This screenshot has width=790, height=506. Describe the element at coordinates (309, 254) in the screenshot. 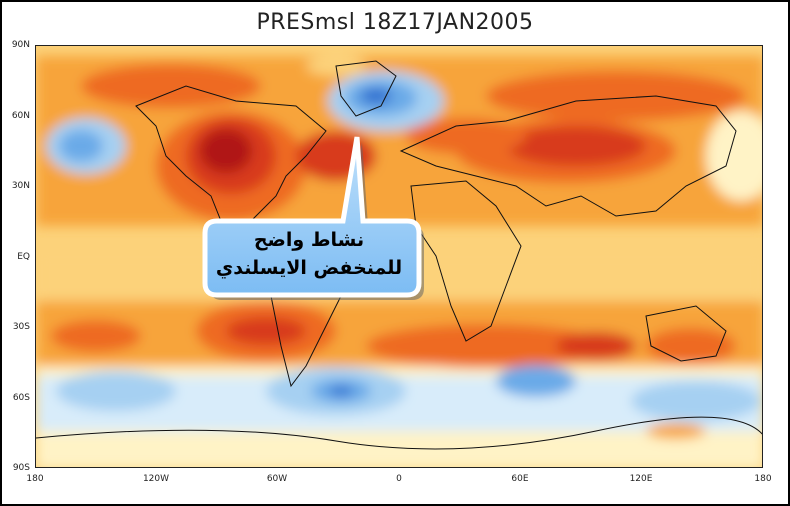

I see `callout-text: نشاط واضح للمنخفض الايسلندي` at that location.